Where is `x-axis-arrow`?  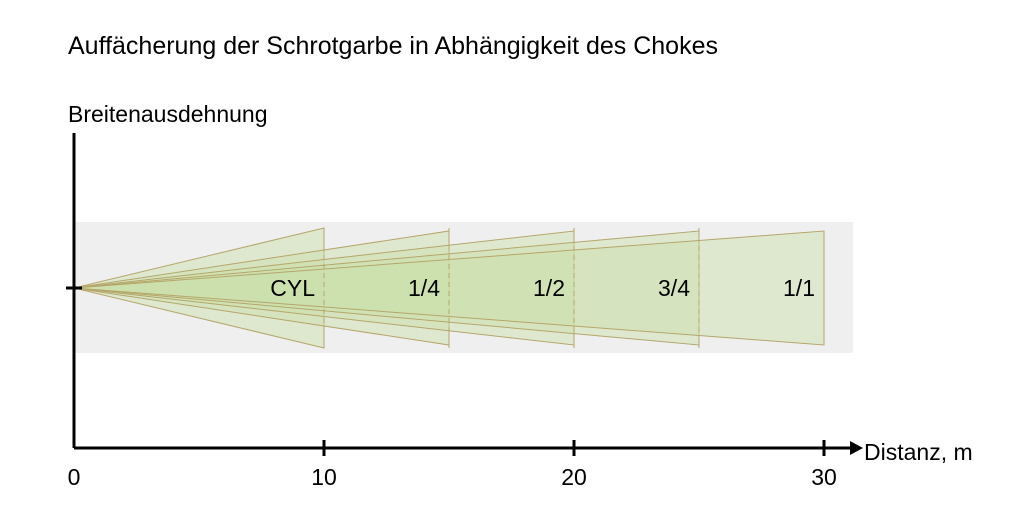
x-axis-arrow is located at coordinates (856, 448).